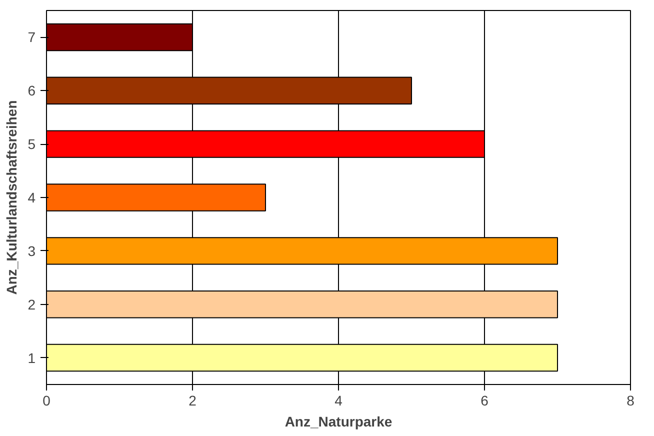  Describe the element at coordinates (338, 400) in the screenshot. I see `x-tick-label: 4` at that location.